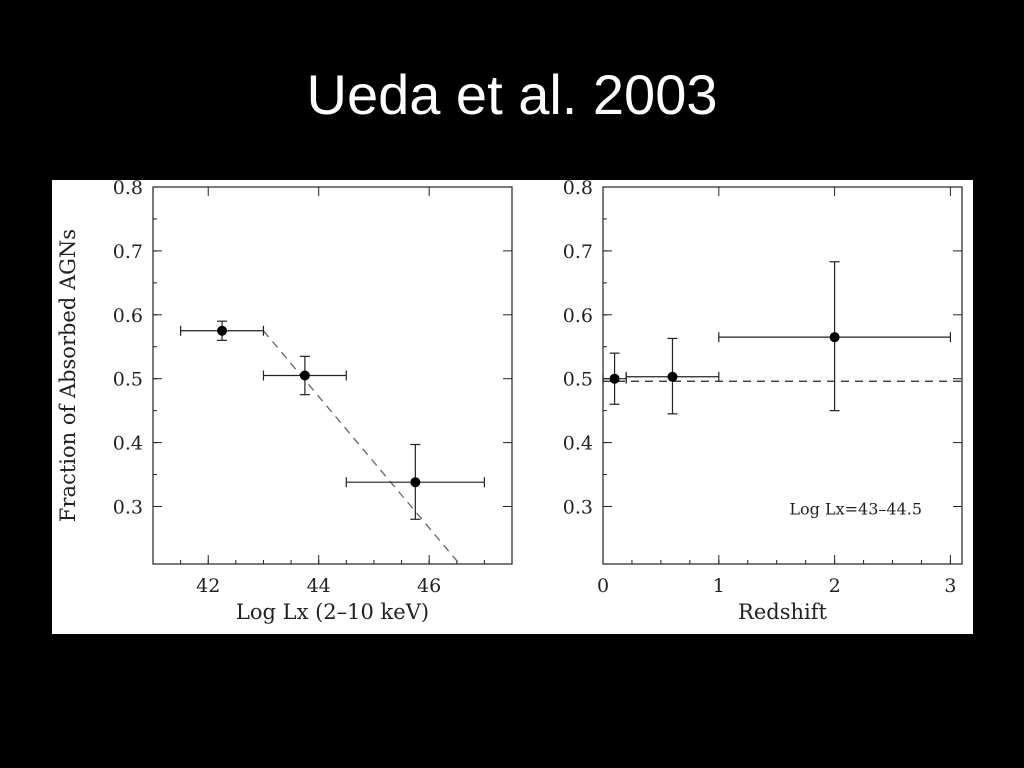 The height and width of the screenshot is (768, 1024). Describe the element at coordinates (603, 586) in the screenshot. I see `x-tick-label: 0` at that location.